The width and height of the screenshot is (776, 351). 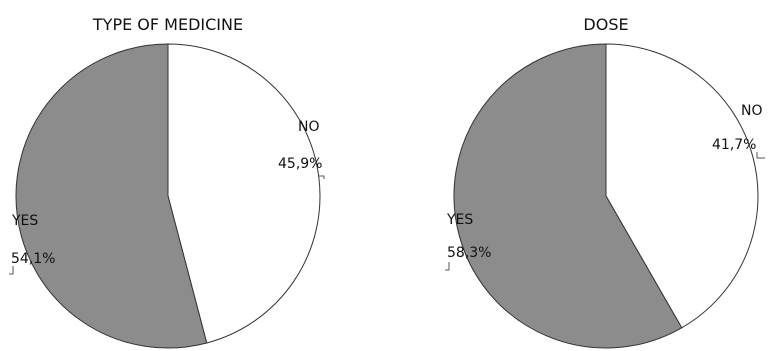 What do you see at coordinates (33, 259) in the screenshot?
I see `slice-value-yes: 54,1%` at bounding box center [33, 259].